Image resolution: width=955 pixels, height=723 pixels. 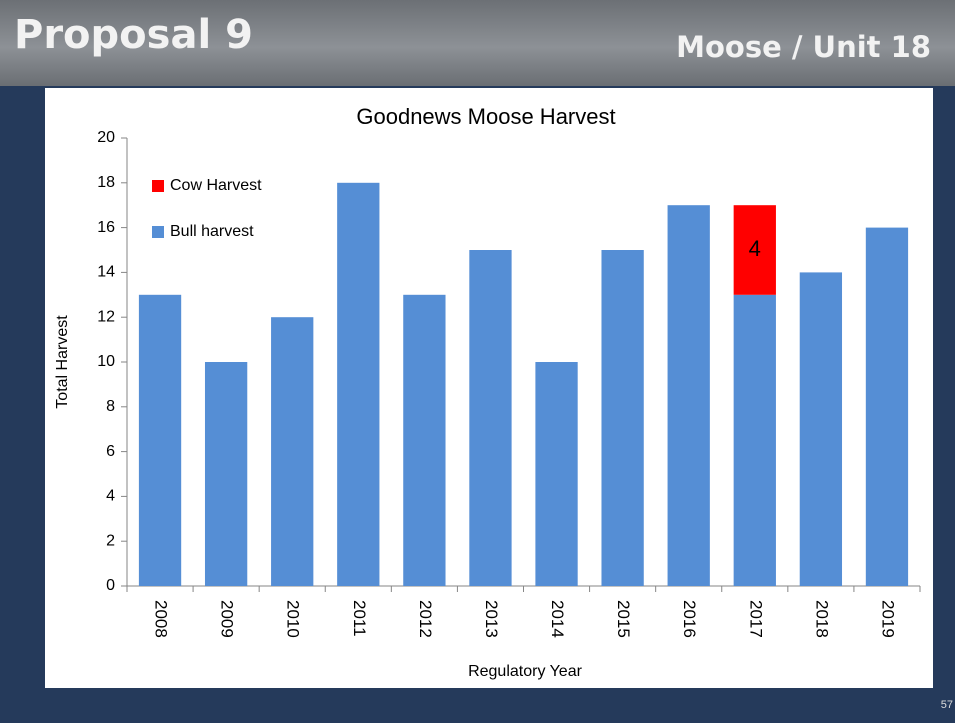 What do you see at coordinates (106, 361) in the screenshot?
I see `y-tick-label: 10` at bounding box center [106, 361].